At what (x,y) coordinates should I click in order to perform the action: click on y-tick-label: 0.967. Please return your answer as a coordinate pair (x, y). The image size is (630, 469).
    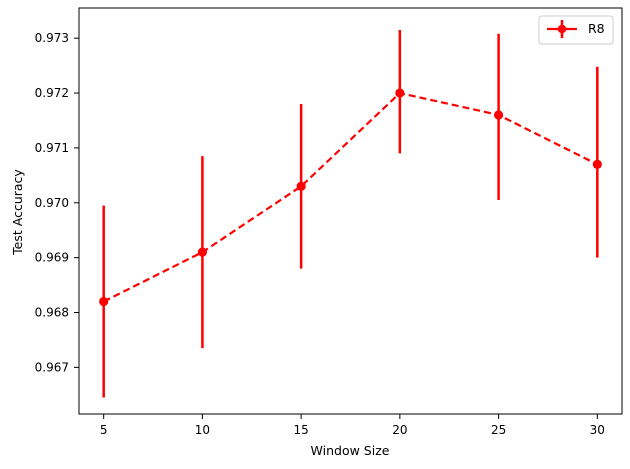
    Looking at the image, I should click on (52, 367).